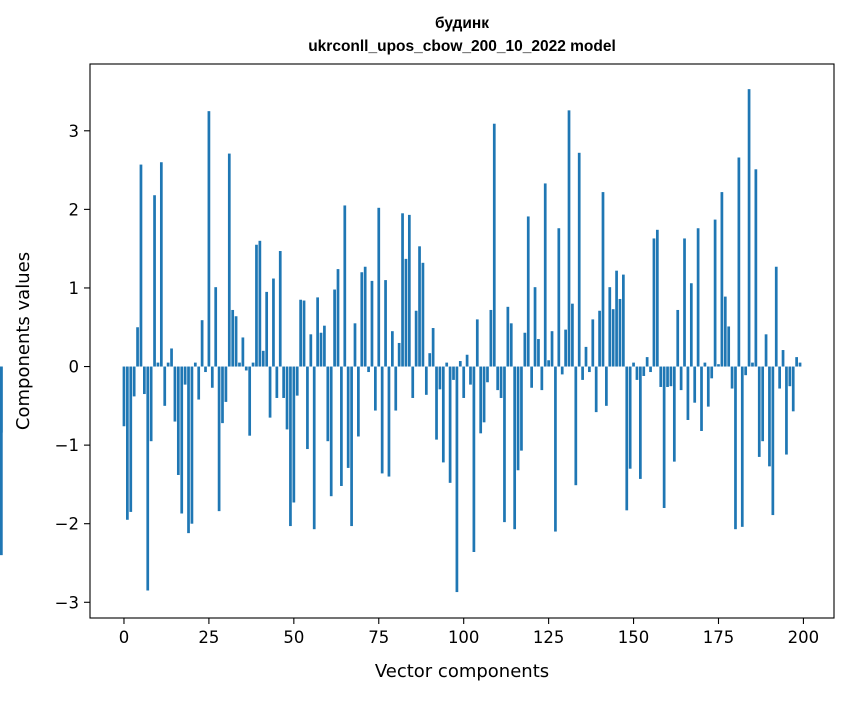 The width and height of the screenshot is (847, 701). What do you see at coordinates (462, 46) in the screenshot?
I see `chart-subtitle: ukrconll_upos_cbow_200_10_2022 model` at bounding box center [462, 46].